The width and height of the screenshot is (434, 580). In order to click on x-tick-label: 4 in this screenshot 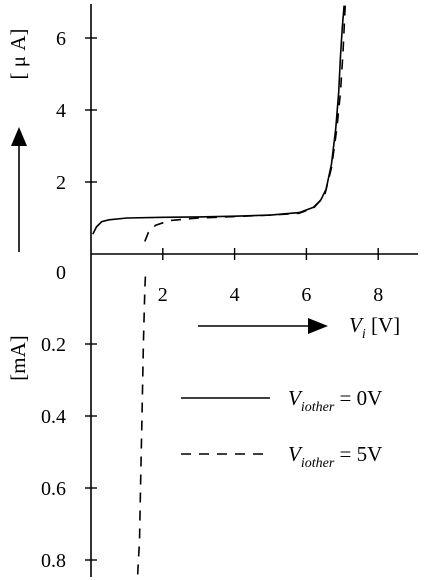, I will do `click(235, 295)`.